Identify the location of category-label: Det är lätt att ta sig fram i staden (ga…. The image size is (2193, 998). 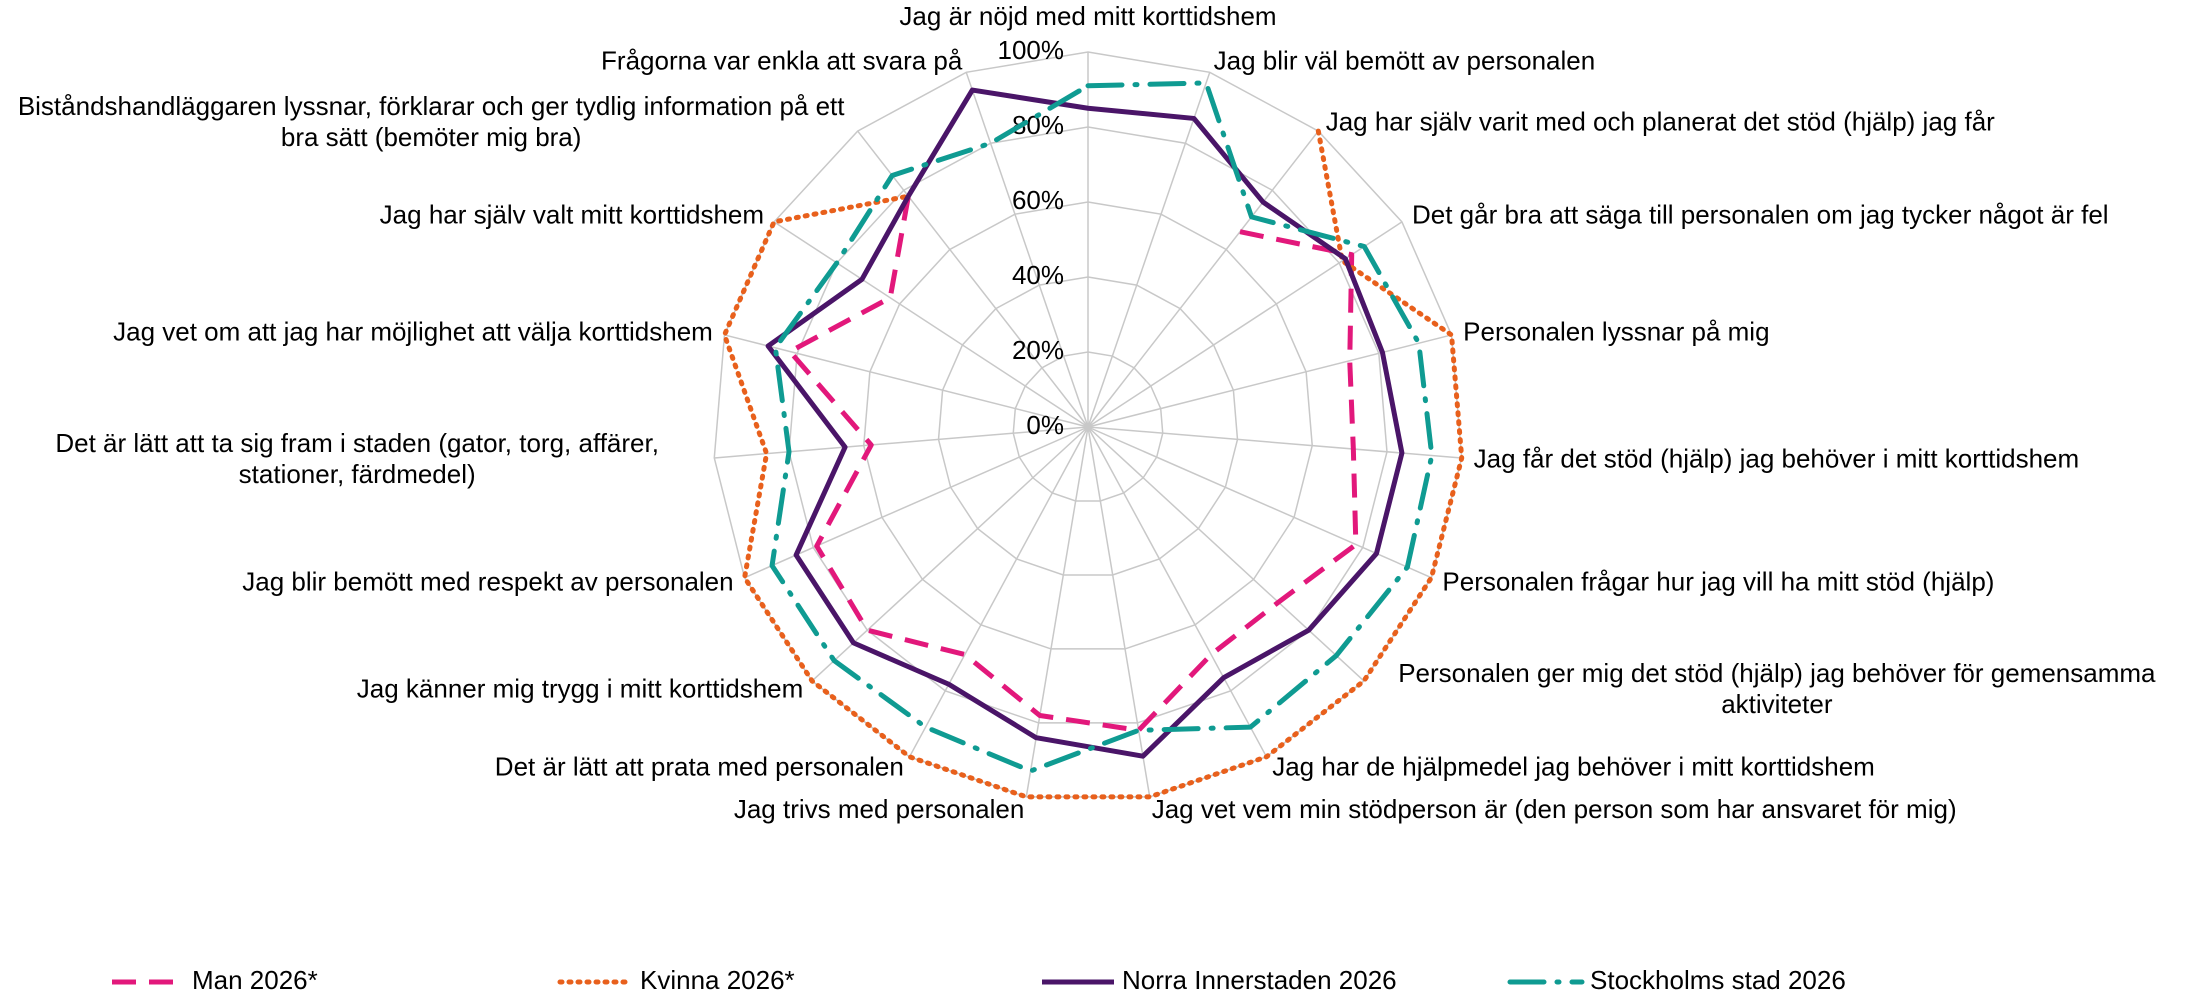
(357, 458).